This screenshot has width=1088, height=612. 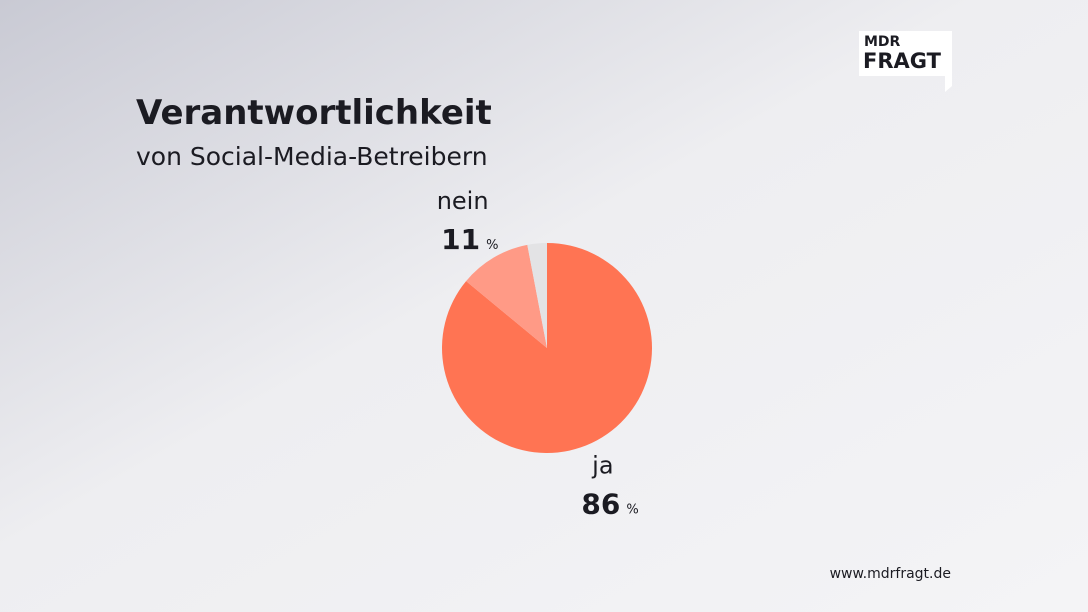 What do you see at coordinates (882, 42) in the screenshot?
I see `logo-top: MDR` at bounding box center [882, 42].